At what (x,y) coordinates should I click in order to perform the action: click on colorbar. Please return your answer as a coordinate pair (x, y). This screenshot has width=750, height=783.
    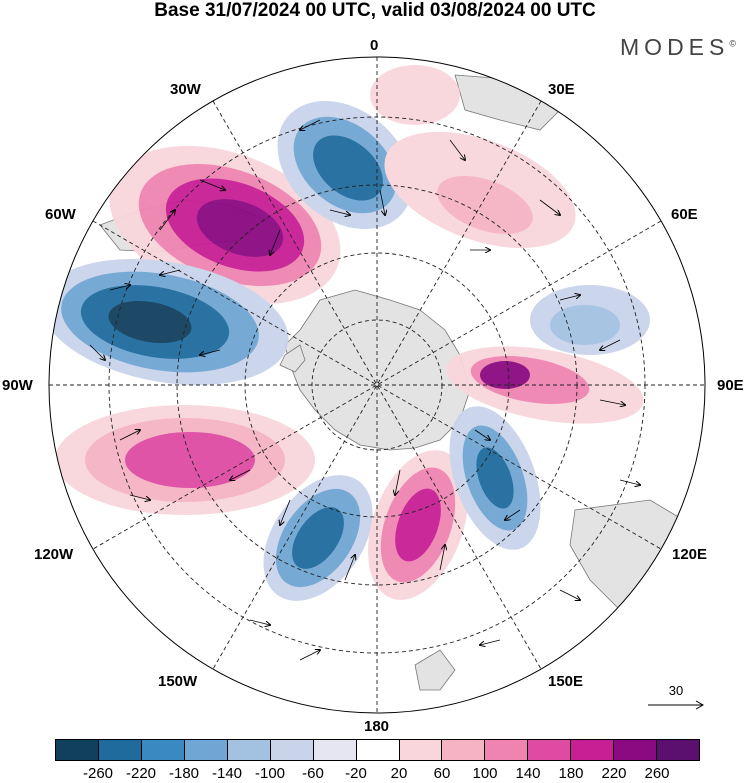
    Looking at the image, I should click on (377, 750).